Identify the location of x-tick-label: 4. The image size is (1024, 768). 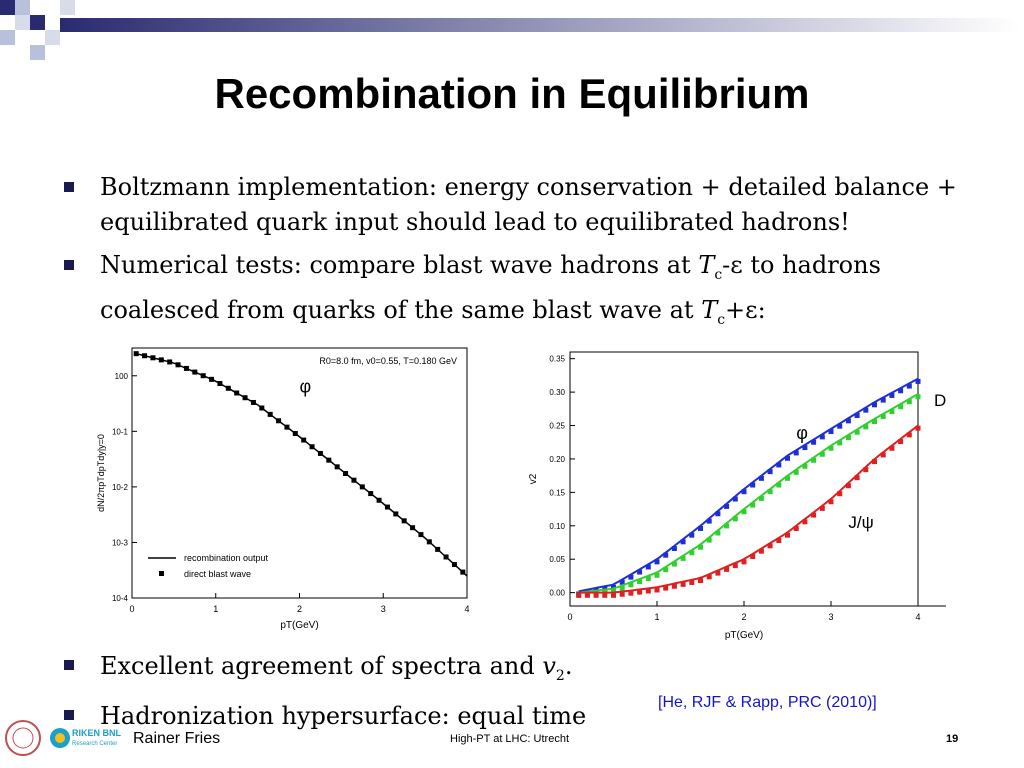
(466, 609).